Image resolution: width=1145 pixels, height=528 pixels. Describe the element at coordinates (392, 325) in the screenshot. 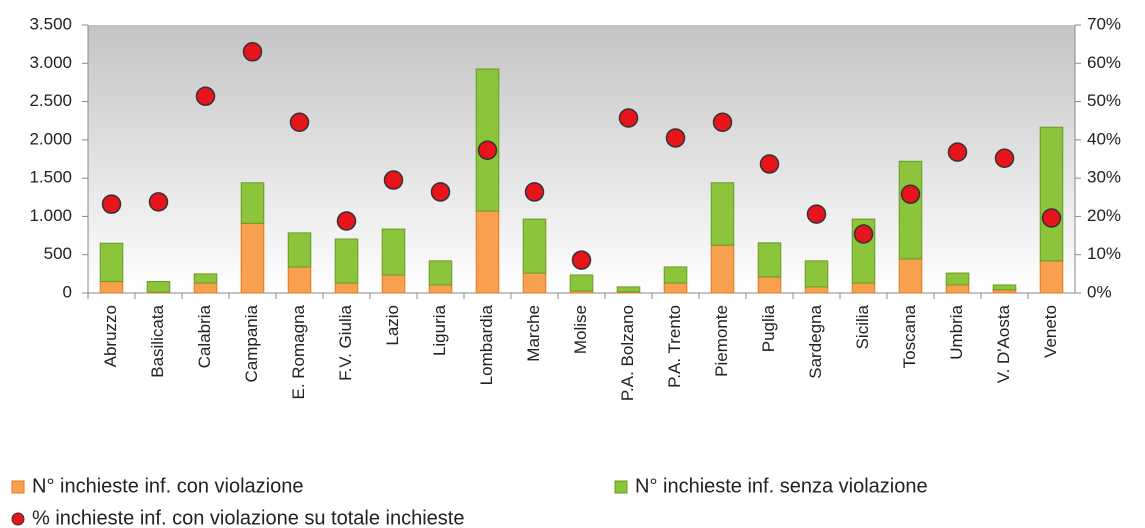

I see `x-tick-label: Lazio` at that location.